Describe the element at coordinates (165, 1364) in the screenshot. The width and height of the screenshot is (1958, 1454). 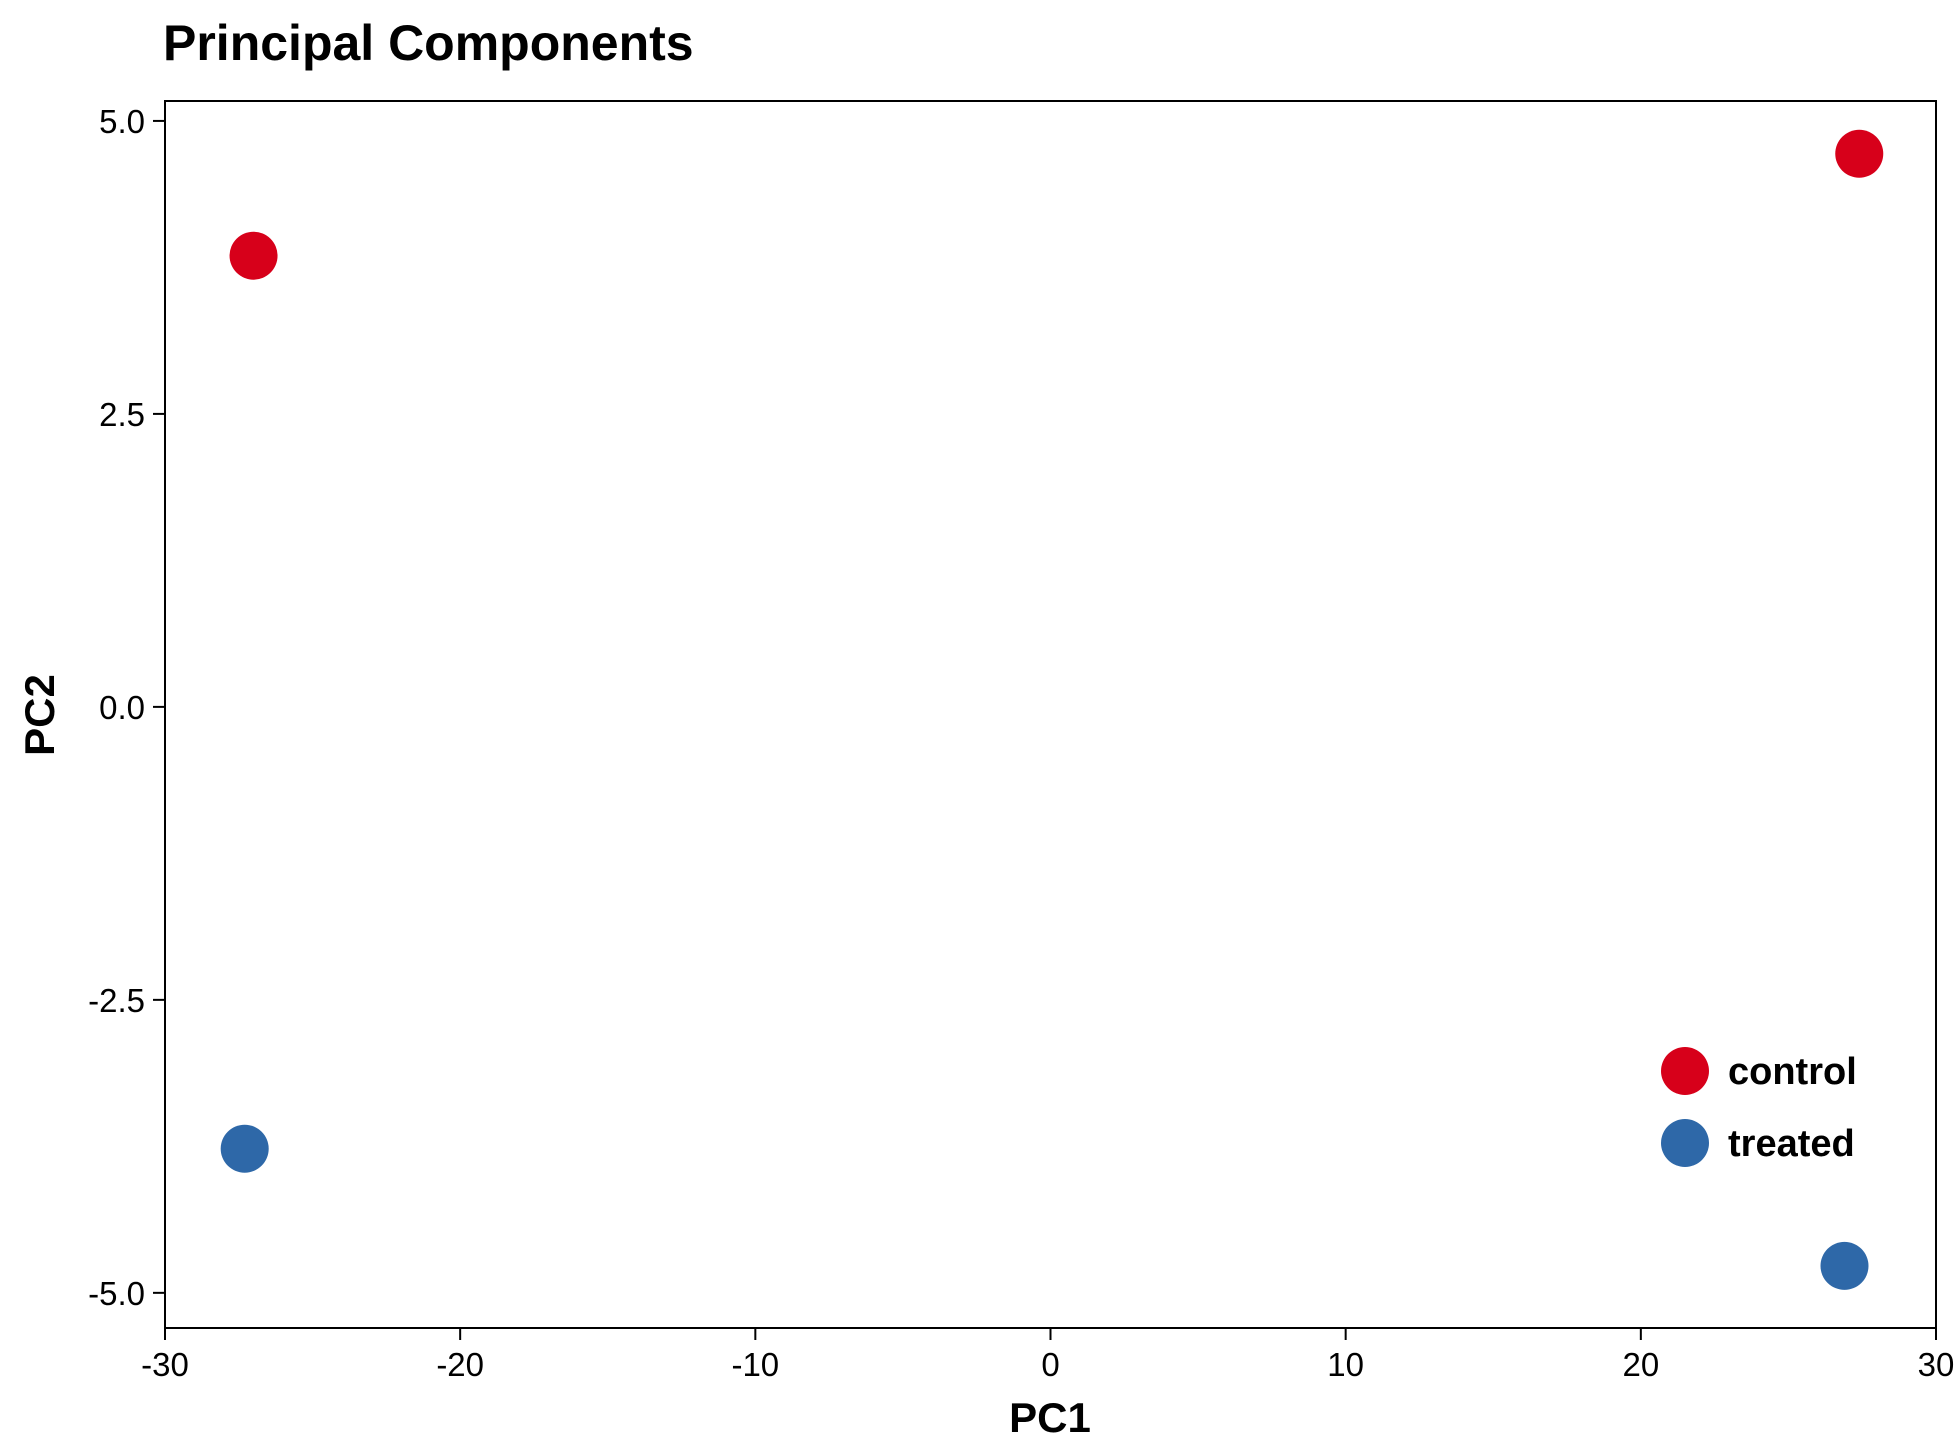
I see `x-tick-label: -30` at that location.